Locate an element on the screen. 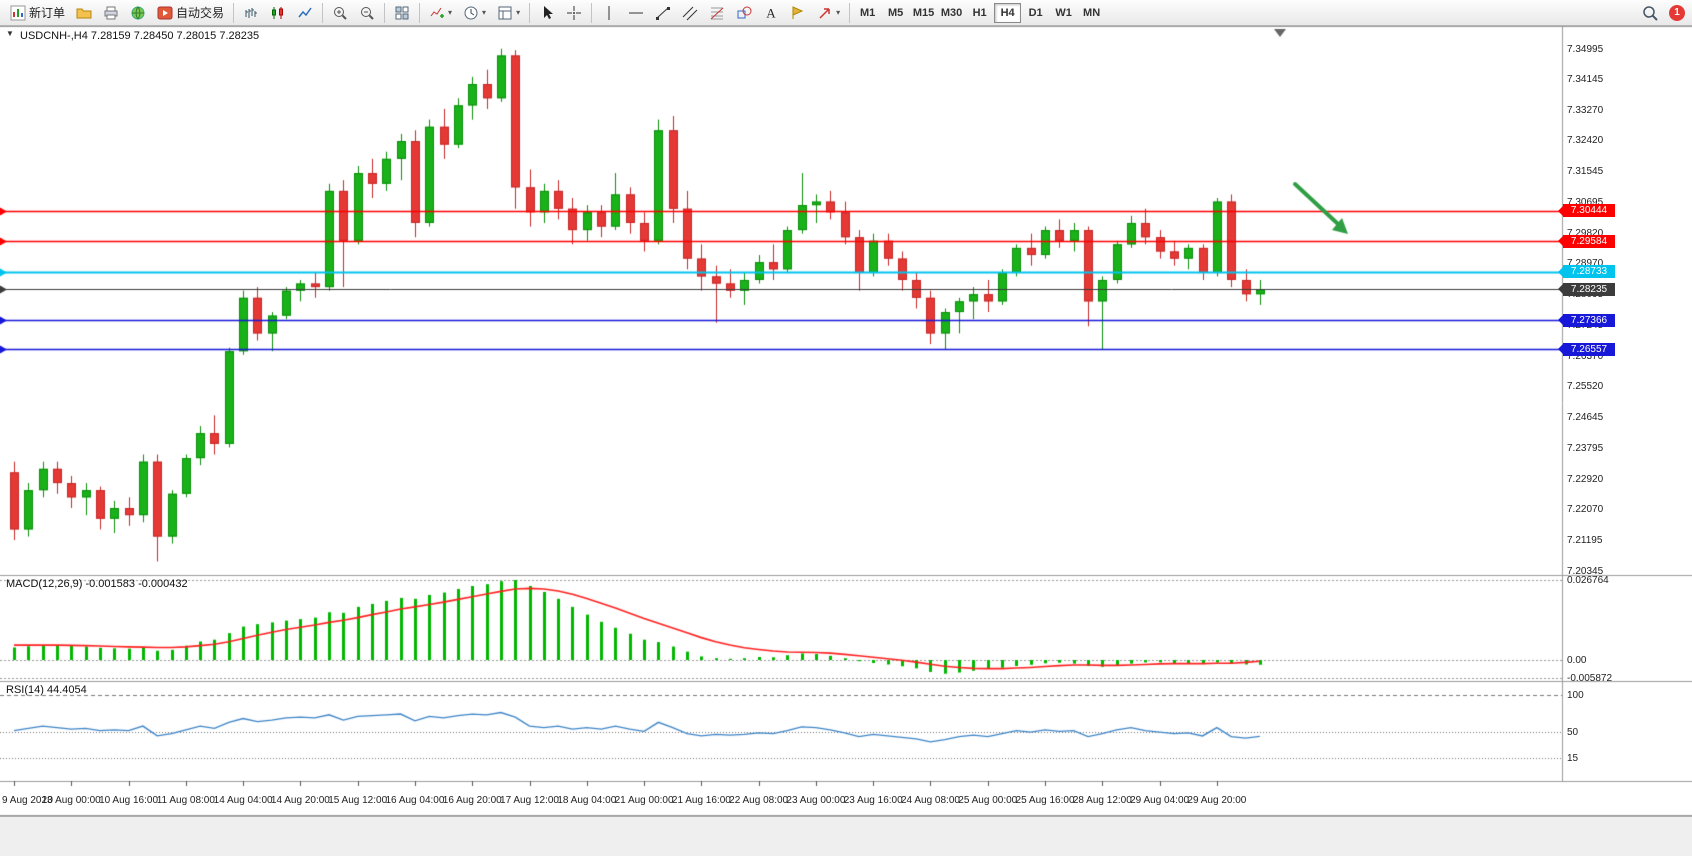 Image resolution: width=1692 pixels, height=856 pixels. time-axis-label: 23 Aug 00:00 is located at coordinates (816, 800).